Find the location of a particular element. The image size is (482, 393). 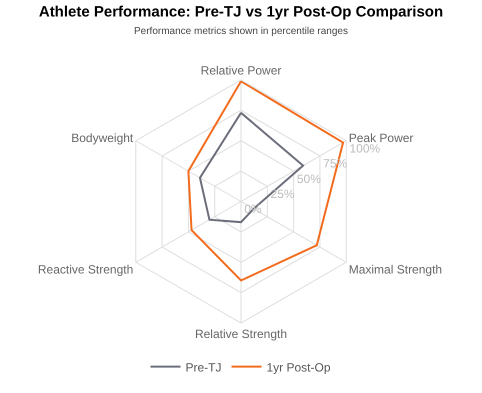

legend-label: 1yr Post-Op is located at coordinates (298, 367).